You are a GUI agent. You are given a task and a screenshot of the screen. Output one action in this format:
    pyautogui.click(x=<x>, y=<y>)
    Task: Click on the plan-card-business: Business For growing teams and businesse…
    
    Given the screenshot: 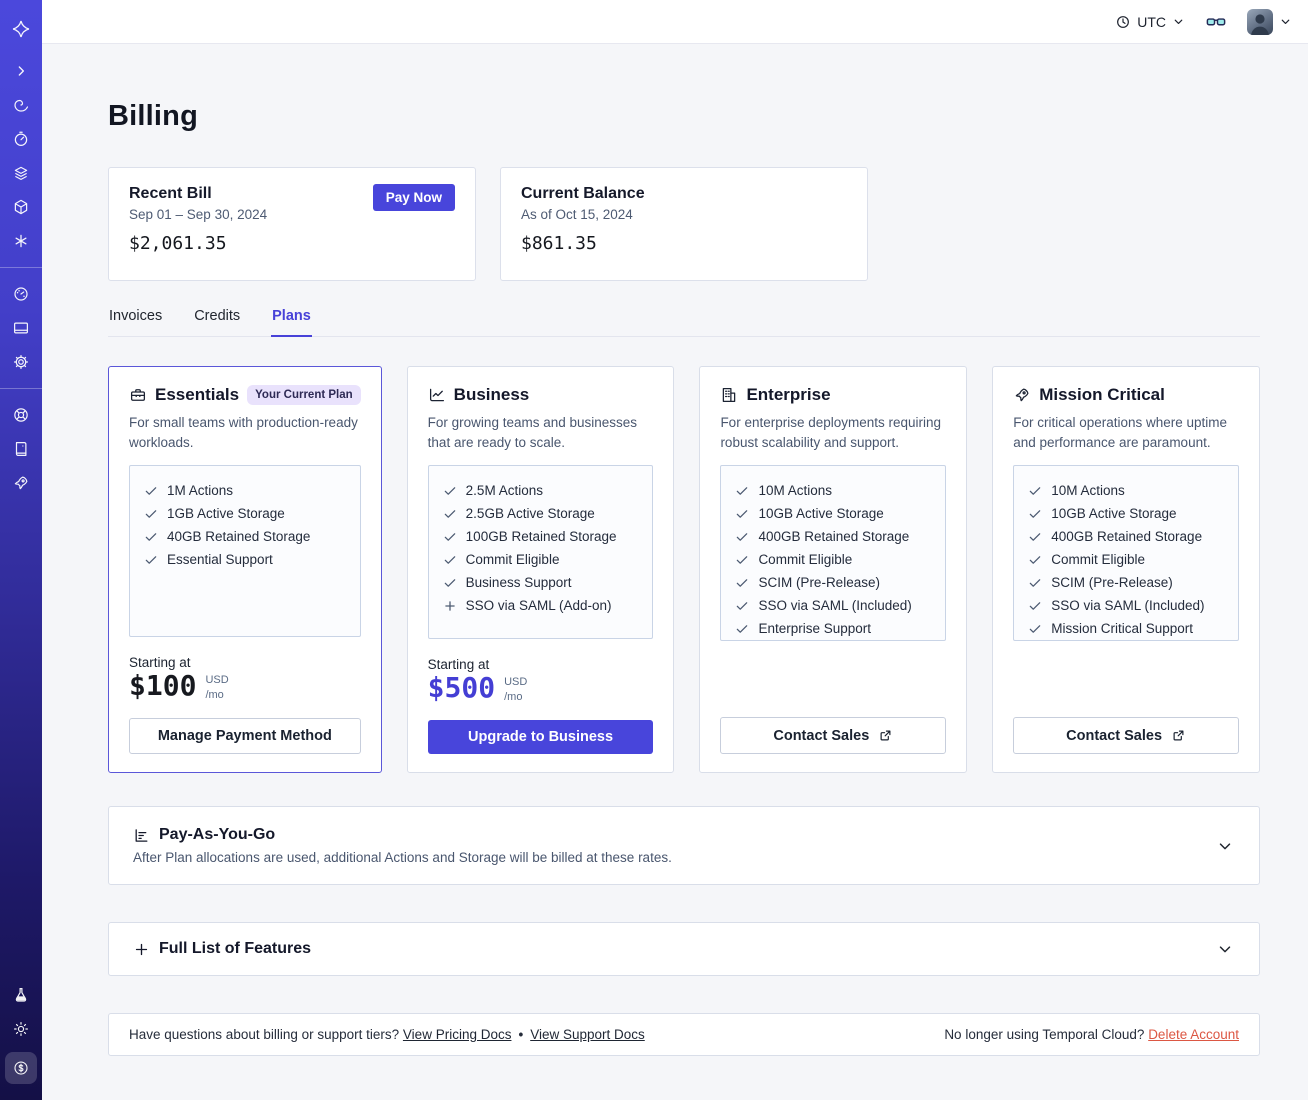 What is the action you would take?
    pyautogui.click(x=540, y=569)
    